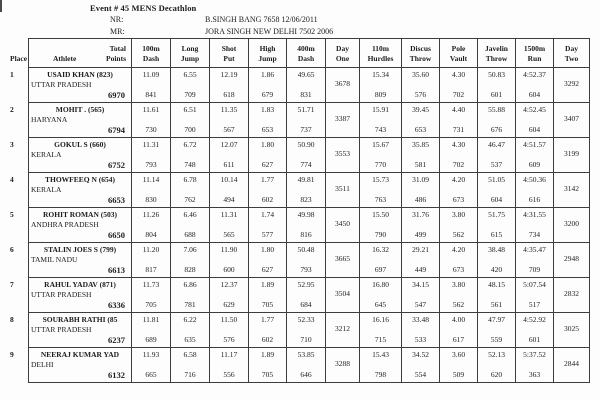  Describe the element at coordinates (228, 365) in the screenshot. I see `event-cell: 11.17 556` at that location.